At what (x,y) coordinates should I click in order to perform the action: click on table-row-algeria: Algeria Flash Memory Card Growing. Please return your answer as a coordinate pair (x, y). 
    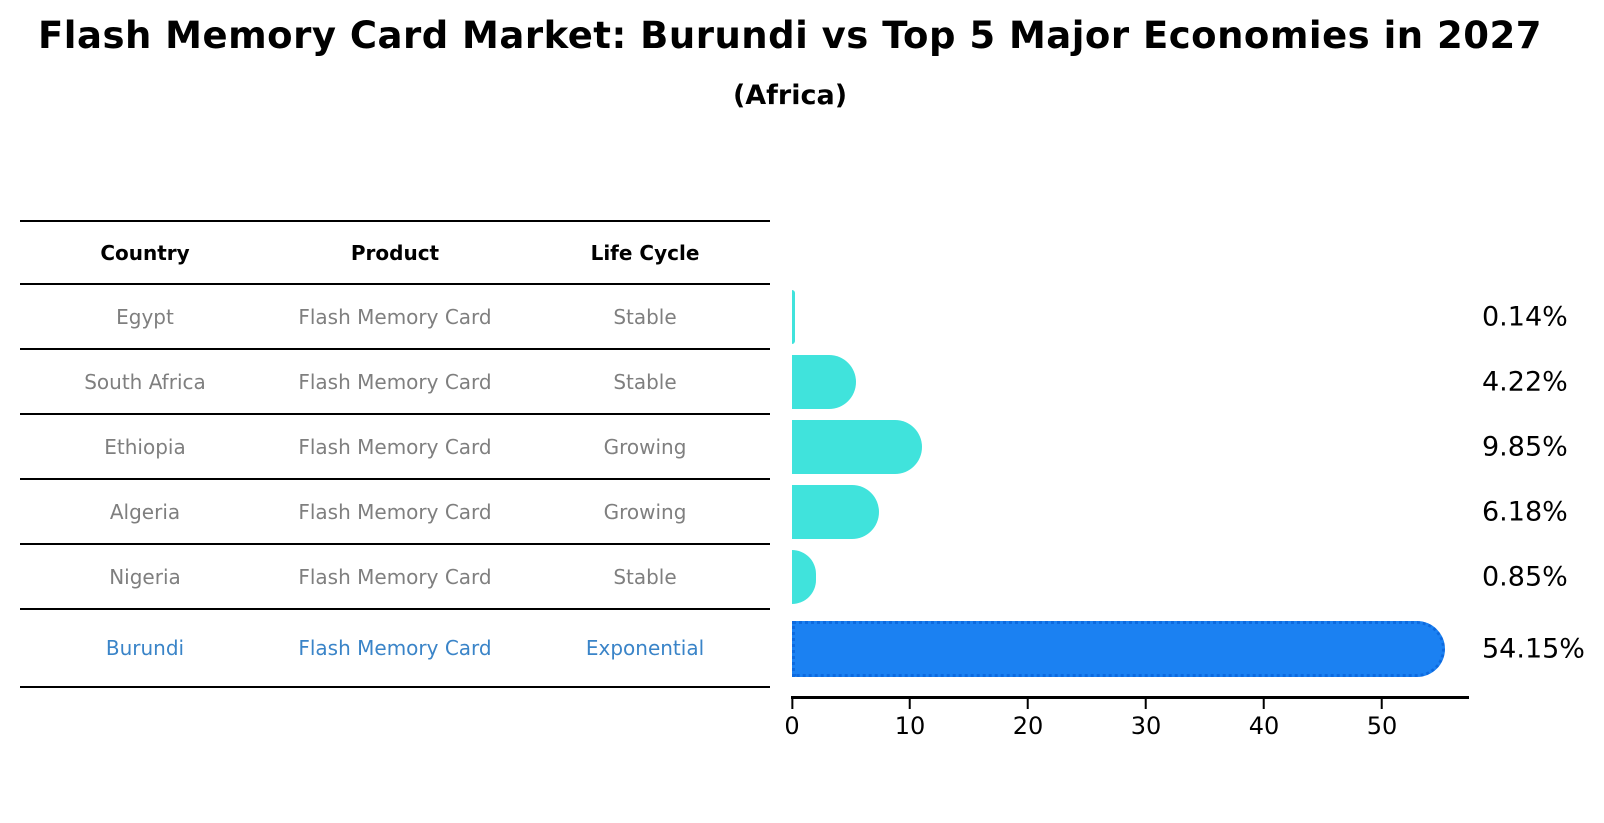
    Looking at the image, I should click on (395, 512).